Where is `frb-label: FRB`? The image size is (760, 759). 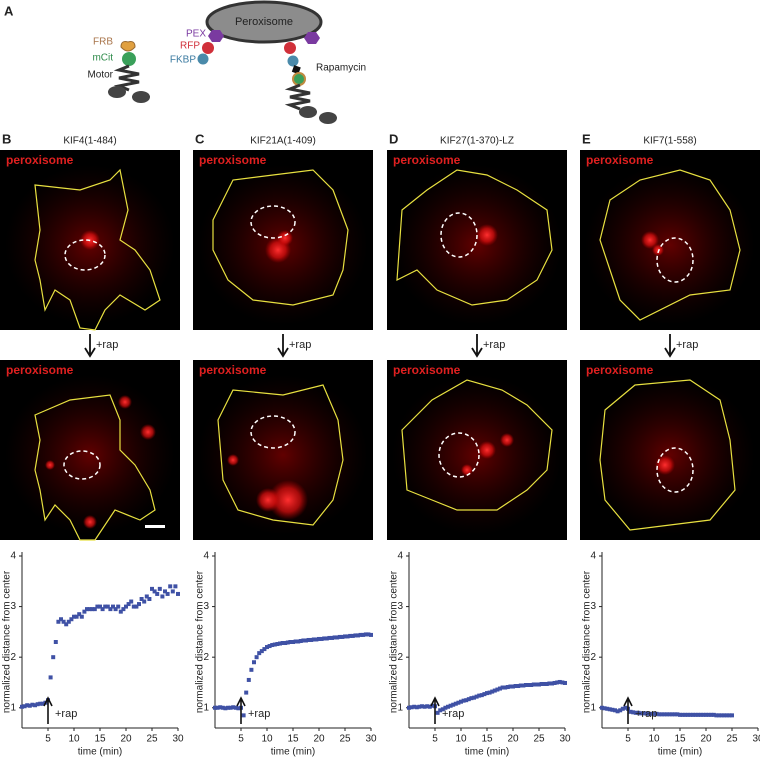
frb-label: FRB is located at coordinates (103, 42).